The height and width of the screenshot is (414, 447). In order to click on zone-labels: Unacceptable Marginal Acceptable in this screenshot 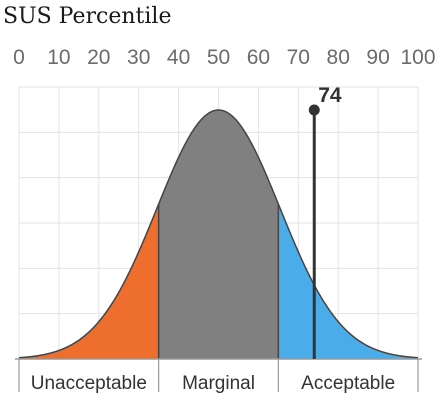, I will do `click(218, 376)`.